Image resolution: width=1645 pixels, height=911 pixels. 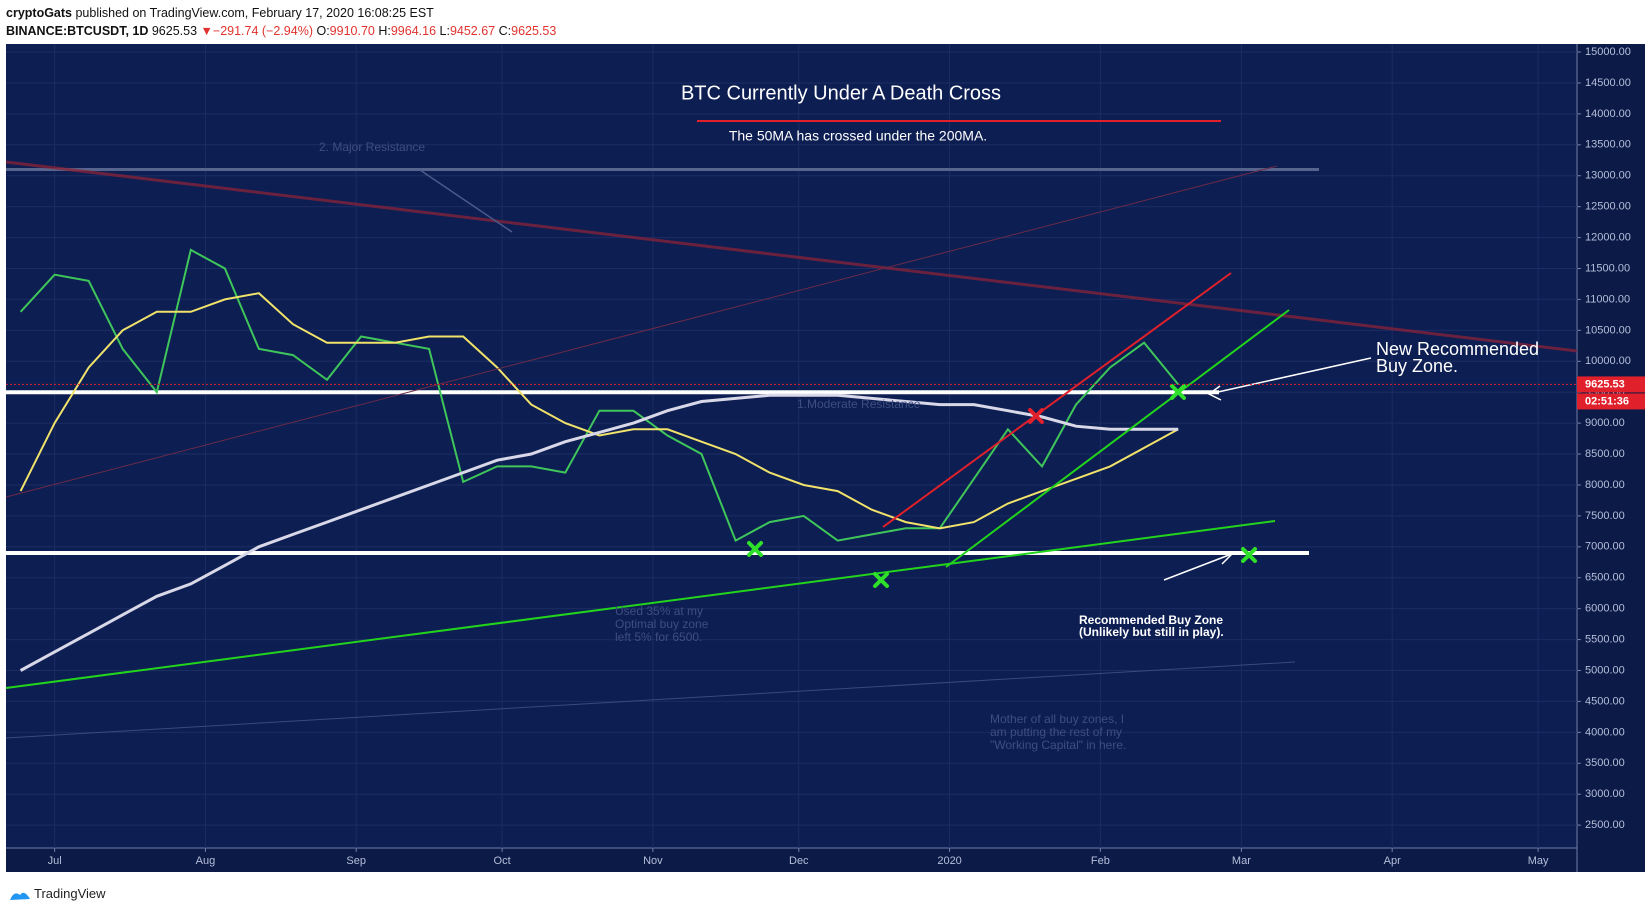 I want to click on brand: TradingView, so click(x=70, y=893).